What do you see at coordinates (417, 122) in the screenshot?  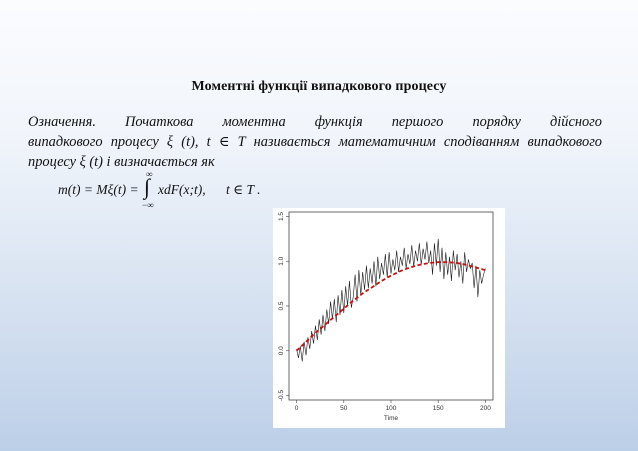 I see `definition-word: першого` at bounding box center [417, 122].